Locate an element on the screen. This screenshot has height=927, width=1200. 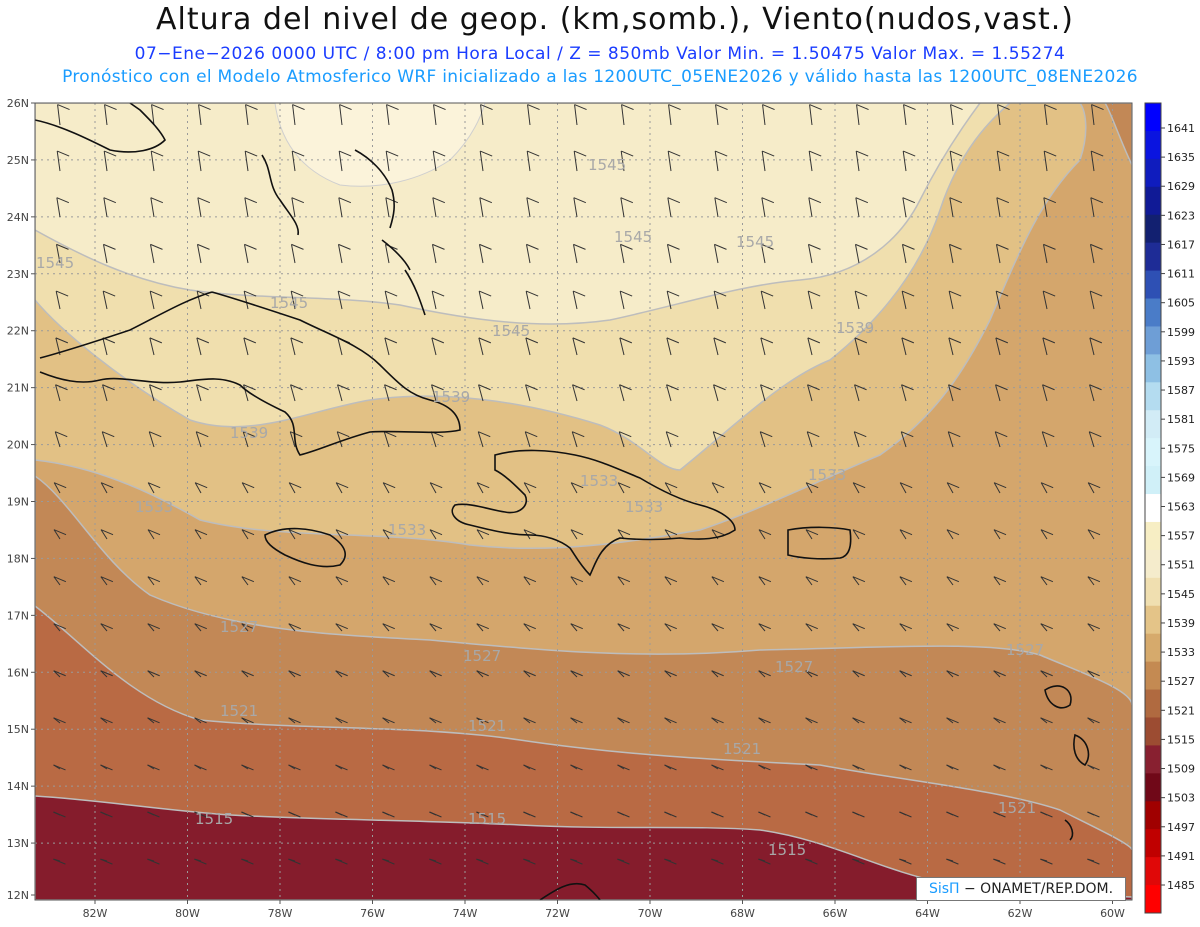
credit-box: SisΠ − ONAMET/REP.DOM. is located at coordinates (1021, 889).